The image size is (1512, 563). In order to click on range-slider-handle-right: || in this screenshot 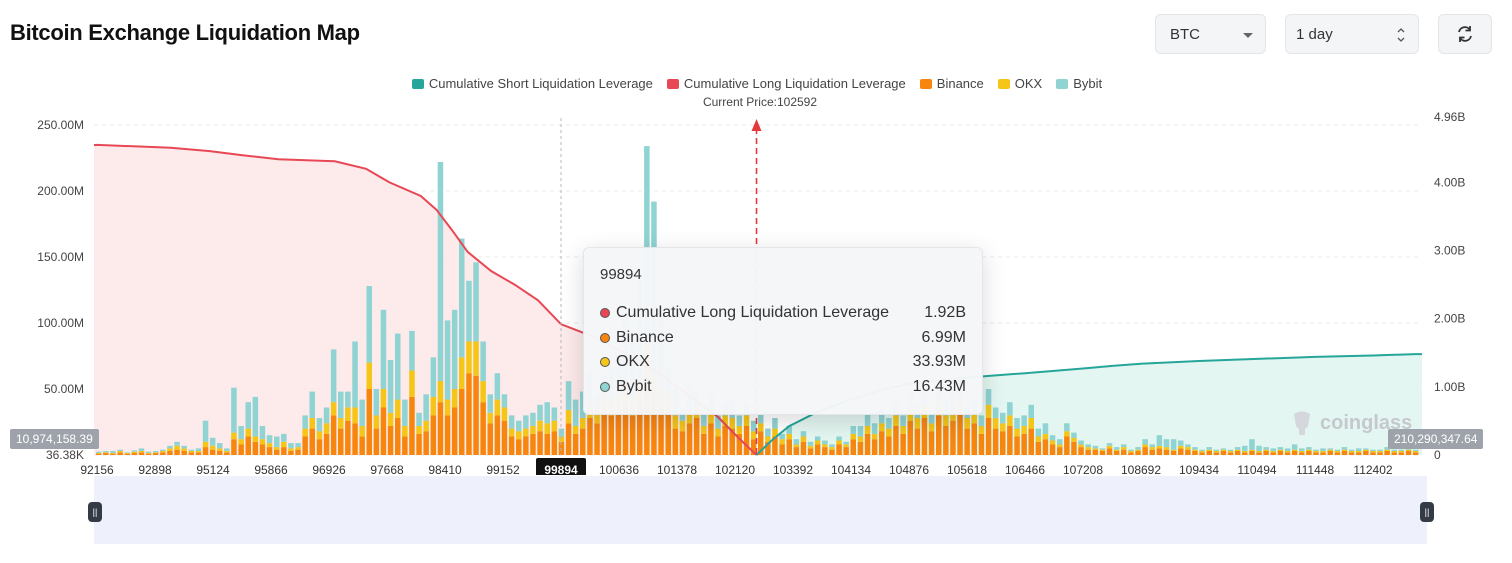, I will do `click(1427, 512)`.